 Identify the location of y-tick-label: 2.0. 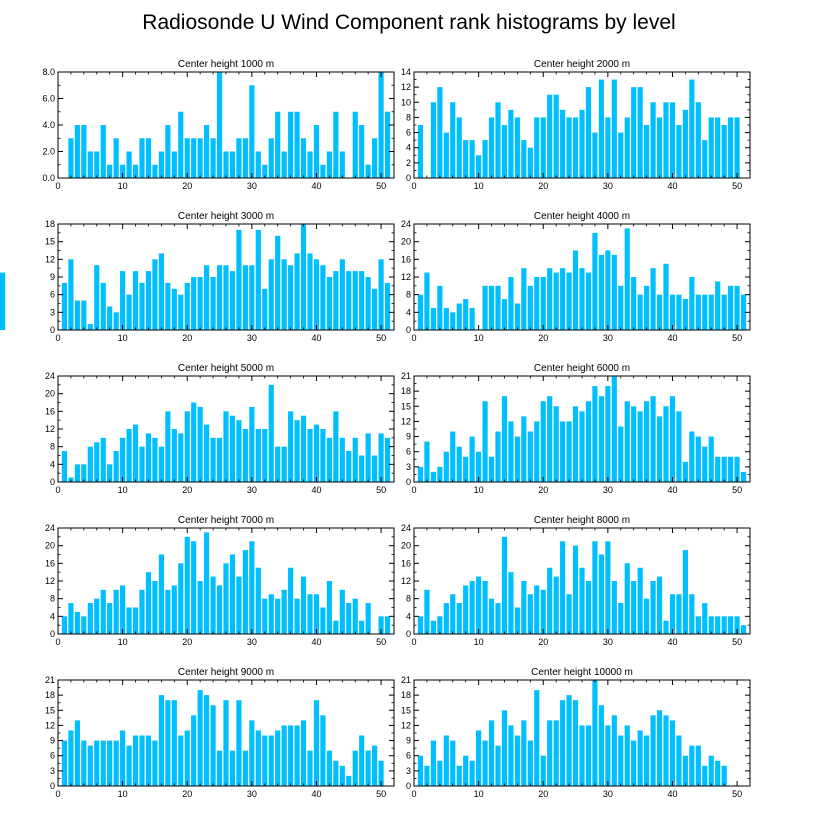
(48, 152).